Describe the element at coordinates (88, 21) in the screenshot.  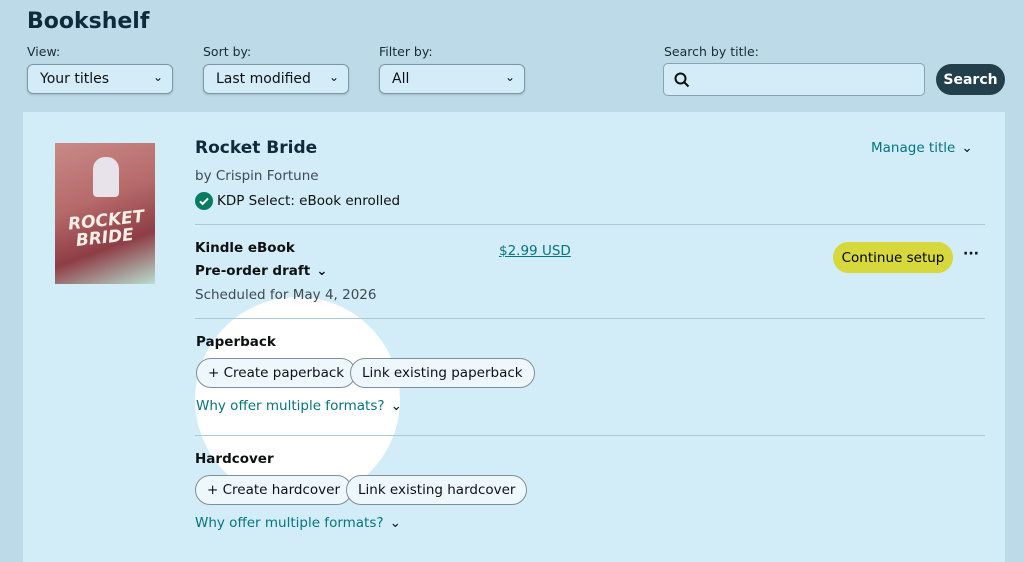
I see `page-title: Bookshelf` at that location.